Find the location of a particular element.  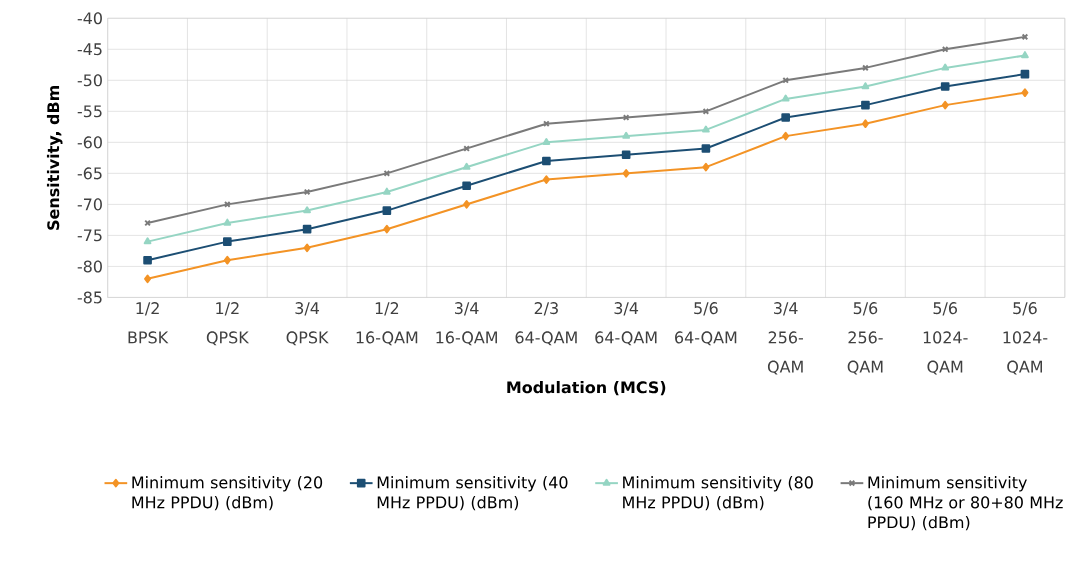

x-tick-label: 5/6 64-QAM is located at coordinates (706, 323).